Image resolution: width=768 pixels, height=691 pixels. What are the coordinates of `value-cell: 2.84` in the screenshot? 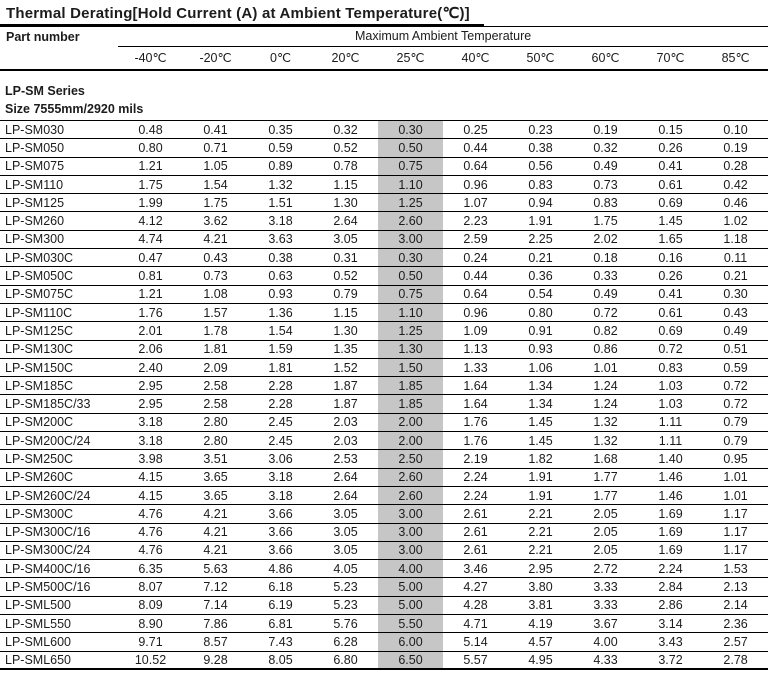 It's located at (670, 587).